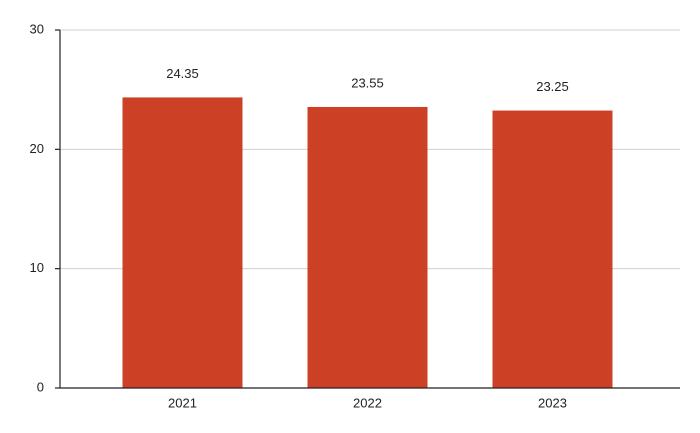 This screenshot has height=433, width=700. What do you see at coordinates (37, 148) in the screenshot?
I see `y-tick-label: 20` at bounding box center [37, 148].